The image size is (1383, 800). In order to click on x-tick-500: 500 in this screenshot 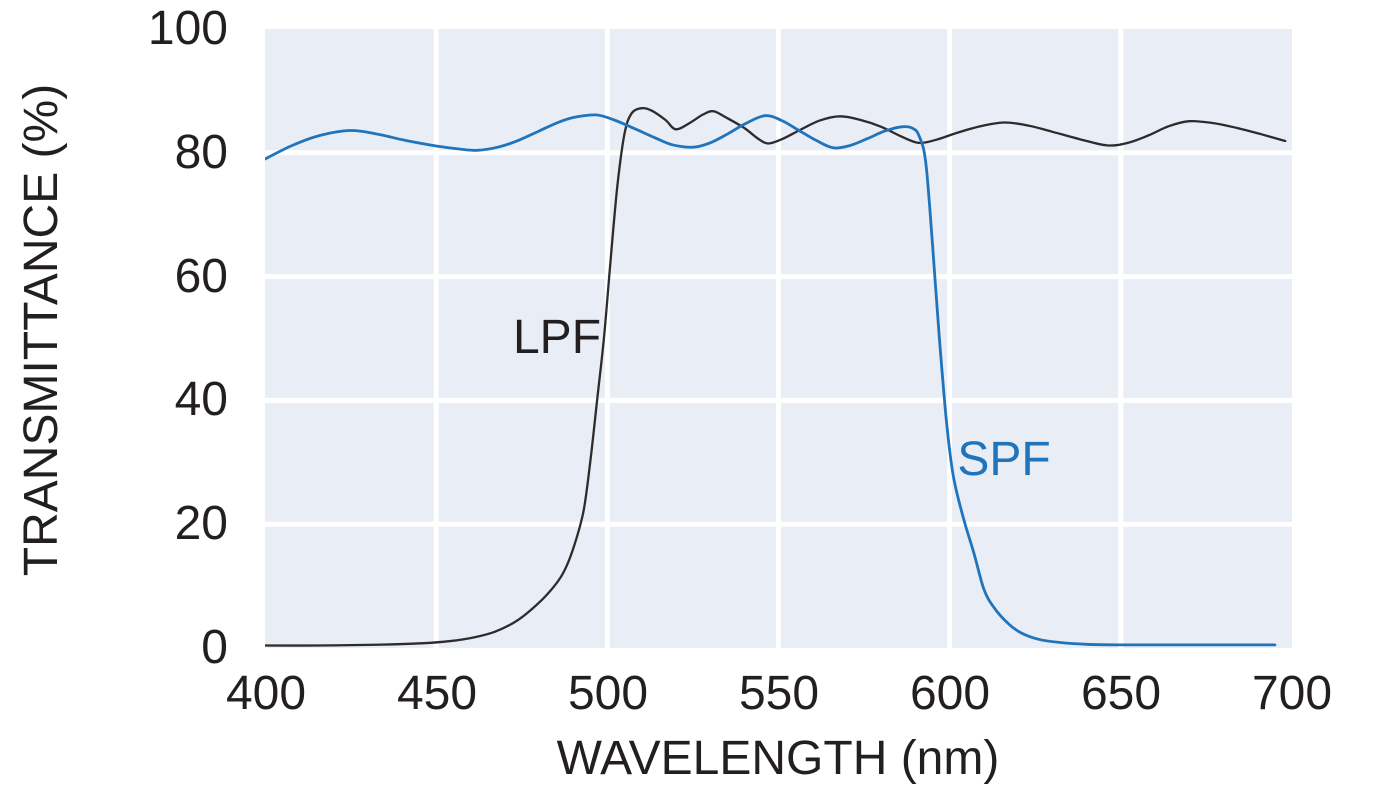, I will do `click(608, 693)`.